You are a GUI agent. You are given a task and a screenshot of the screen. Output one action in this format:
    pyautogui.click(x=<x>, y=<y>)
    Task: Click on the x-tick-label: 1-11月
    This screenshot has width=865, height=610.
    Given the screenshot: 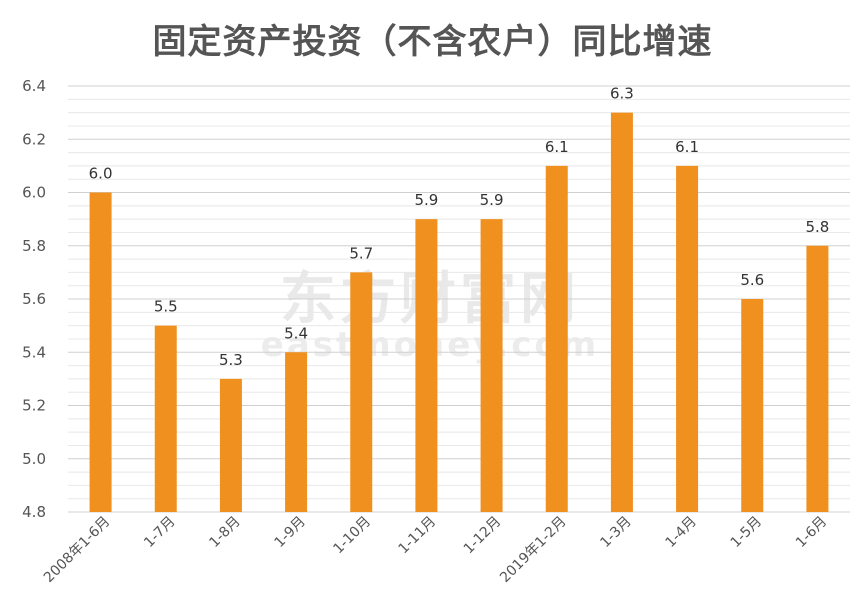 What is the action you would take?
    pyautogui.click(x=418, y=536)
    